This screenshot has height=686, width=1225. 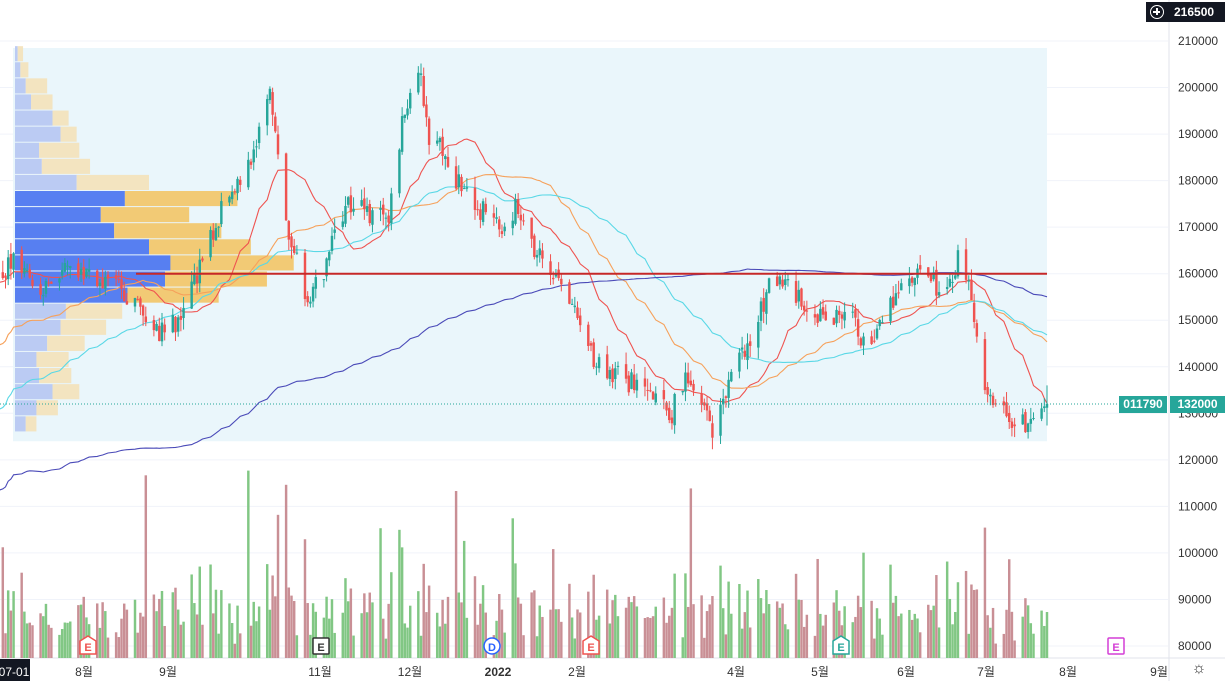 I want to click on plus-circle-icon, so click(x=1157, y=12).